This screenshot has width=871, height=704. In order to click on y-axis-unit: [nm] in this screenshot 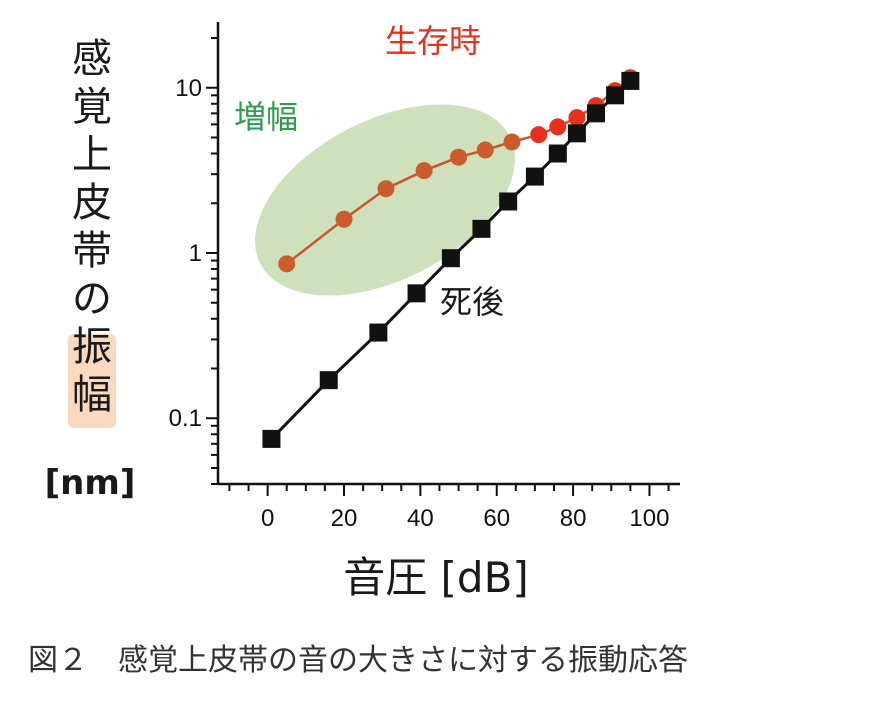, I will do `click(90, 483)`.